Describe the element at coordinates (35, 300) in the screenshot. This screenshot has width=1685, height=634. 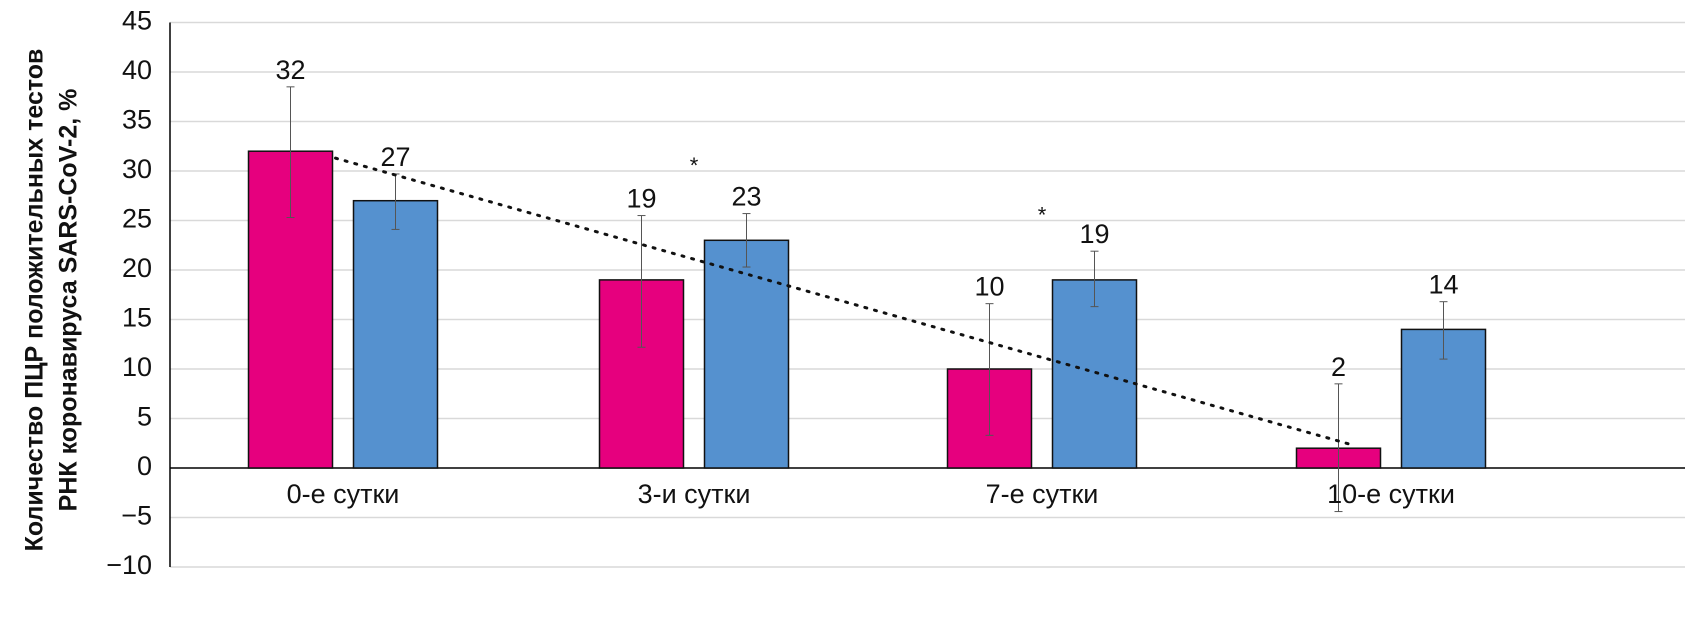
I see `y-axis-title-line: Количество ПЦР положительных тестов` at that location.